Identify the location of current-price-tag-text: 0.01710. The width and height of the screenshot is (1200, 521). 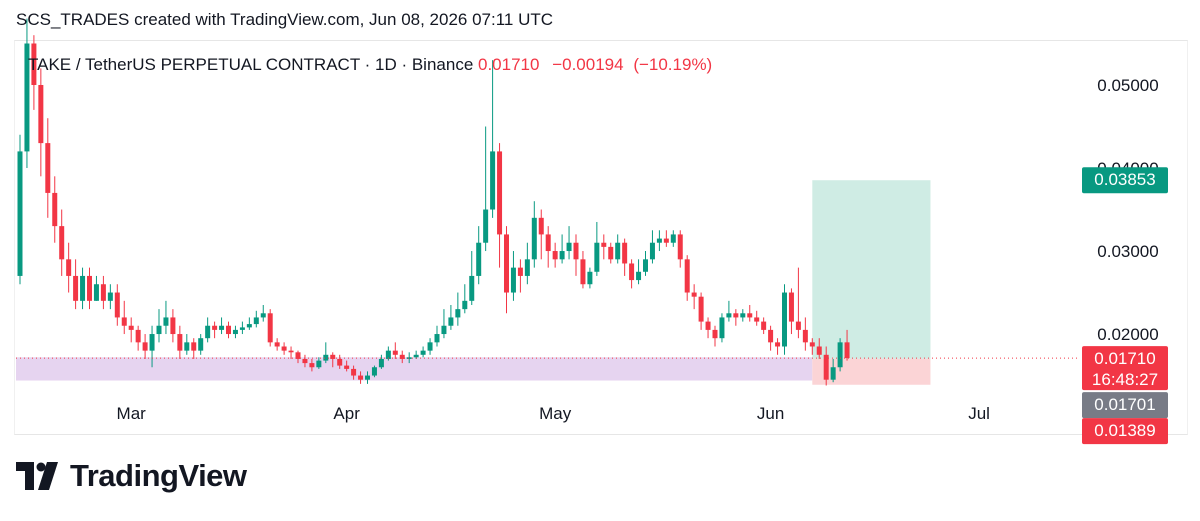
(1124, 358).